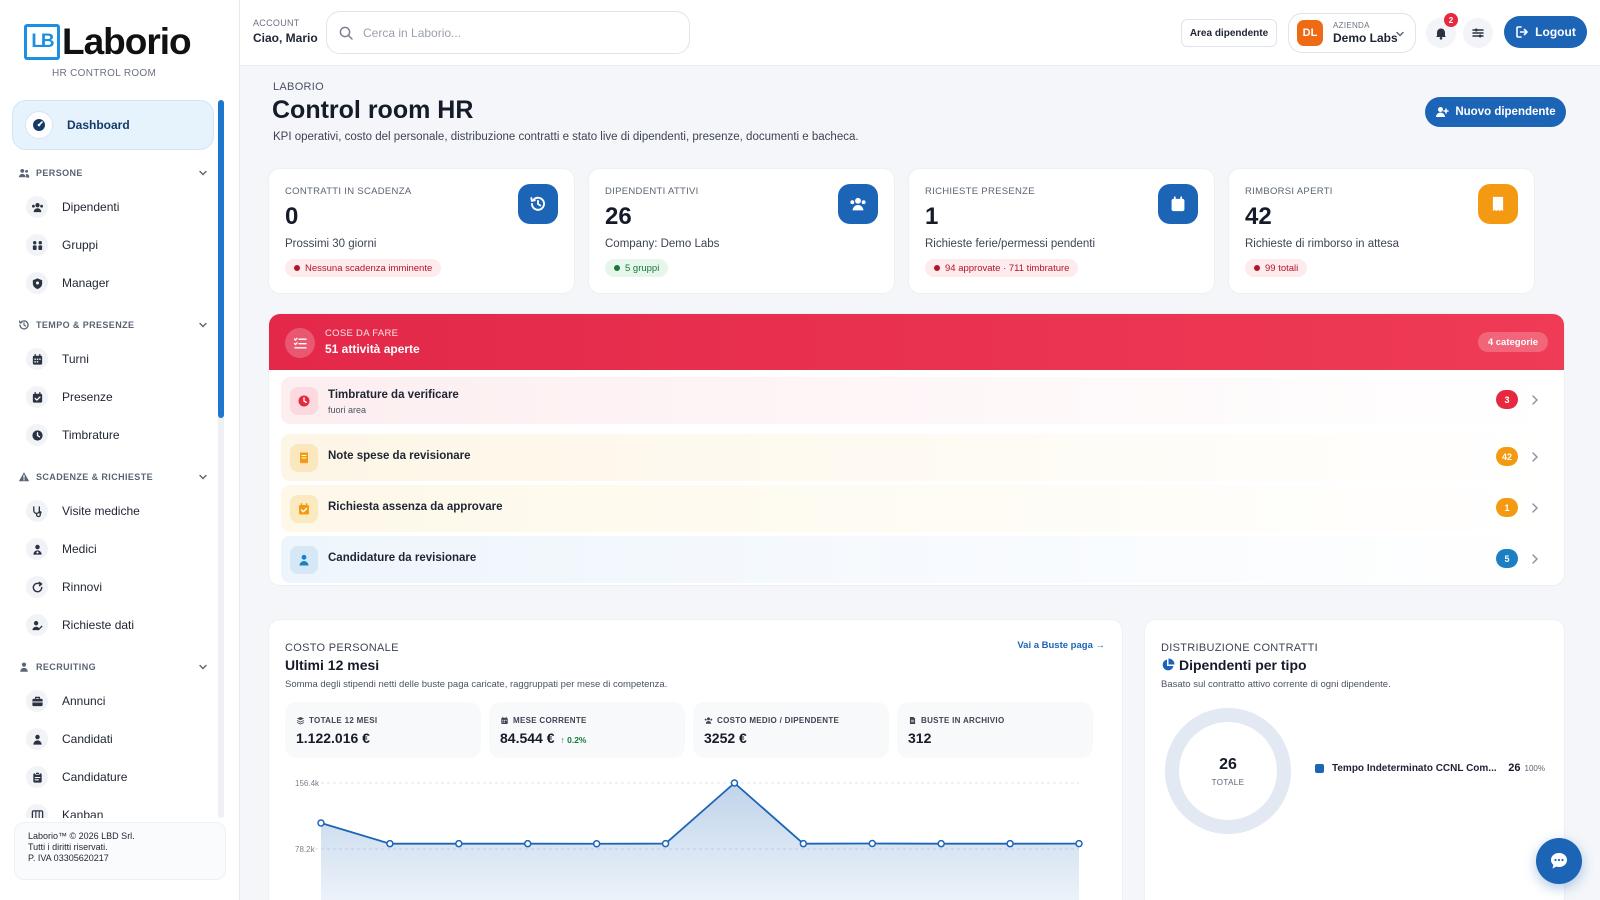  Describe the element at coordinates (98, 125) in the screenshot. I see `sidebar-item-label: Dashboard` at that location.